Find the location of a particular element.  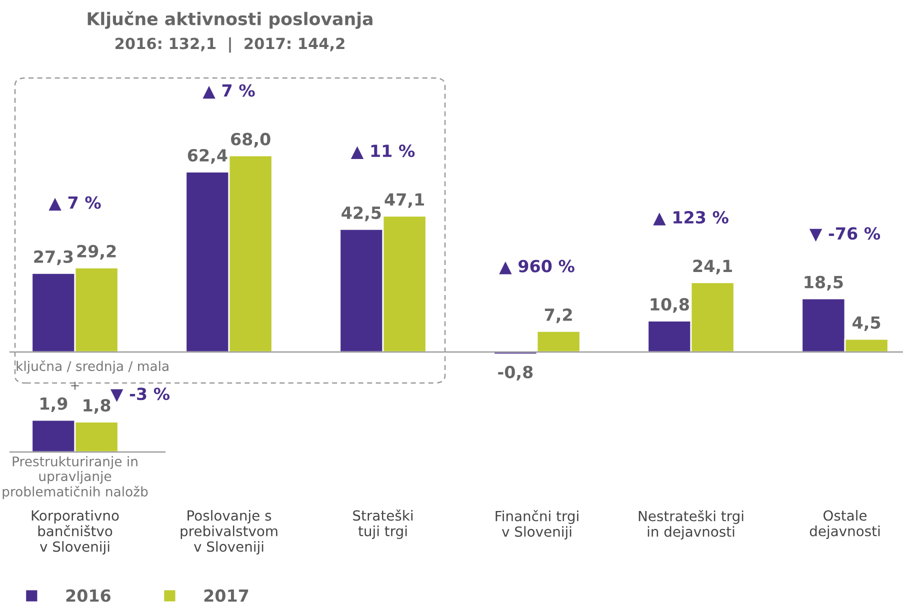

legend-label: 2017 is located at coordinates (226, 595).